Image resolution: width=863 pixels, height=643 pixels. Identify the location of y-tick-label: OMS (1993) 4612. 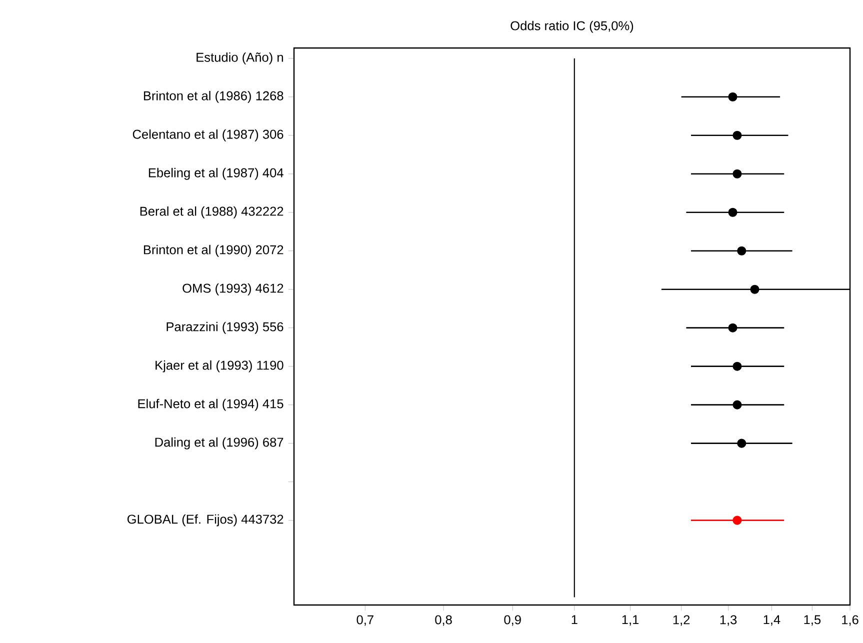
(233, 289).